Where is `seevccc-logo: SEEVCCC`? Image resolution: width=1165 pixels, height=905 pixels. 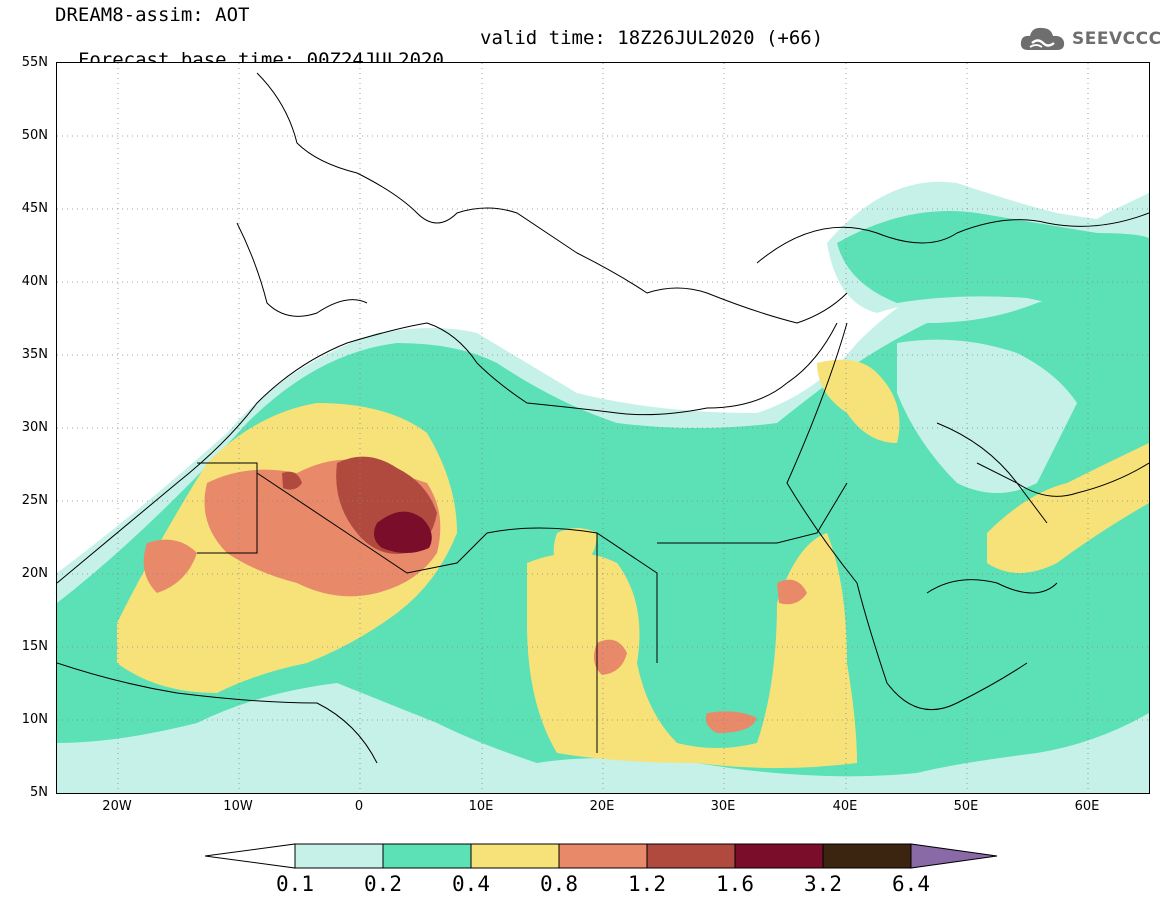
seevccc-logo: SEEVCCC is located at coordinates (1090, 39).